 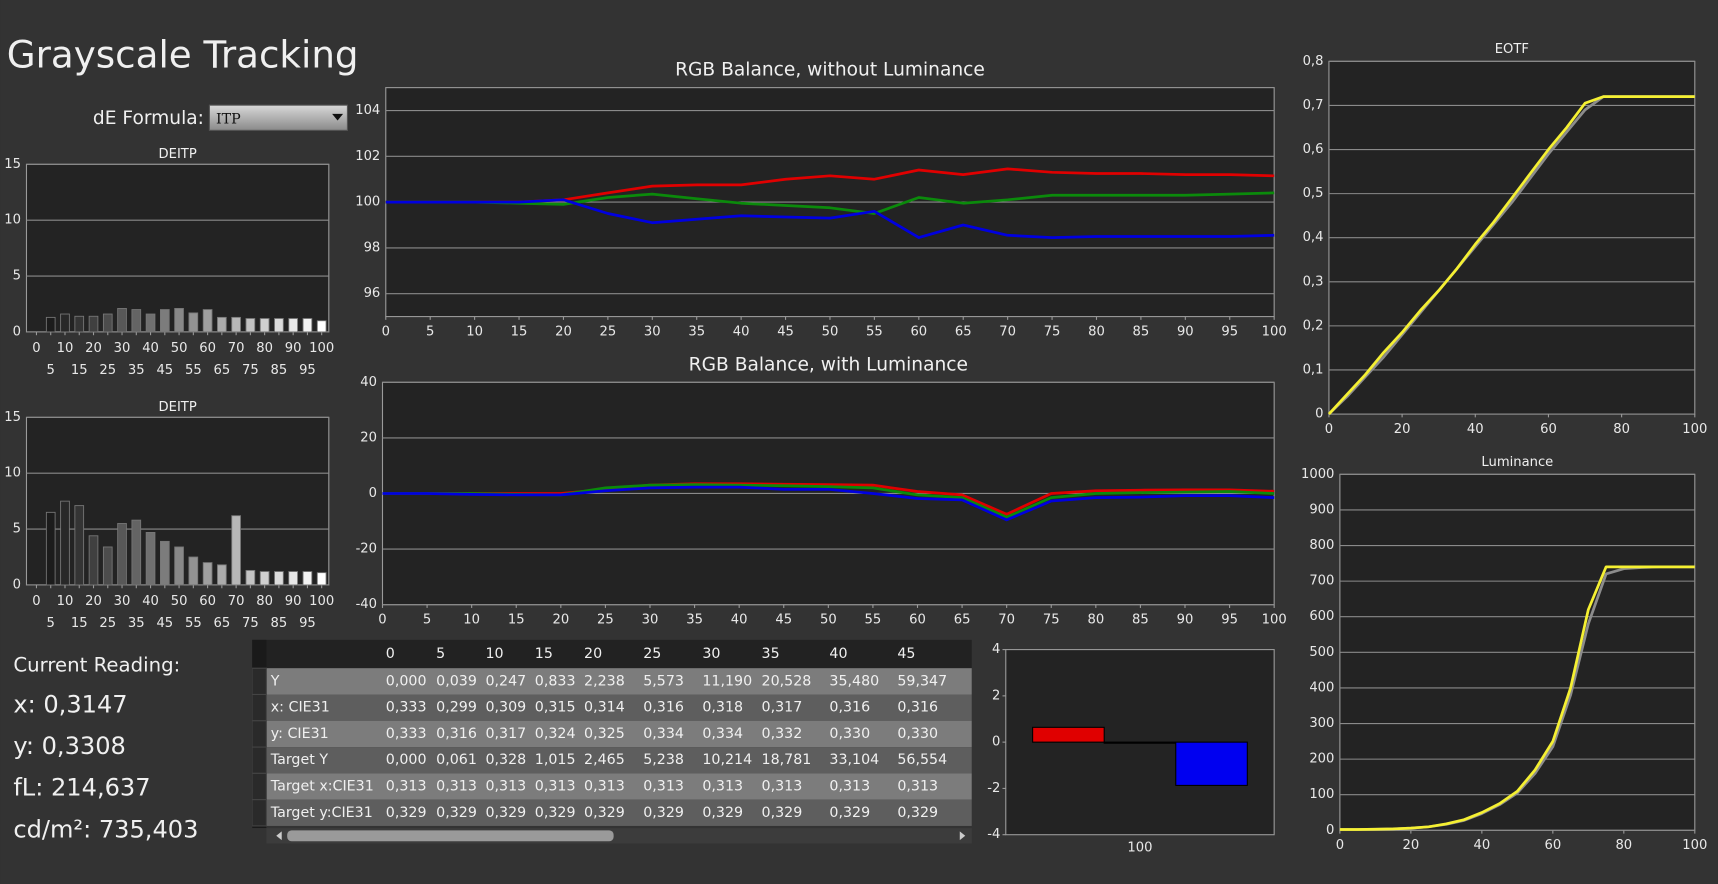 I want to click on y-tick-label: -40, so click(x=366, y=604).